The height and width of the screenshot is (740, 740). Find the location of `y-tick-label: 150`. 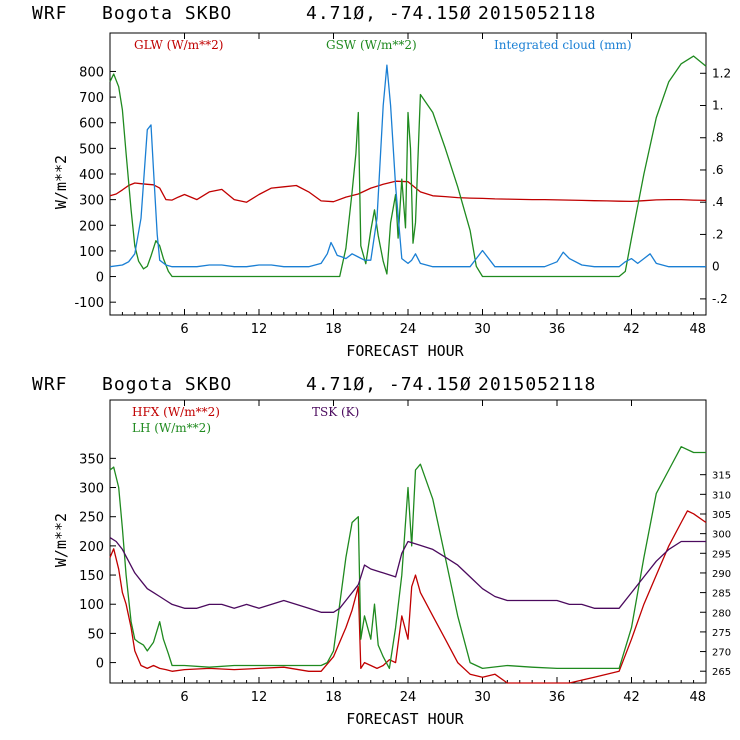

y-tick-label: 150 is located at coordinates (91, 576).